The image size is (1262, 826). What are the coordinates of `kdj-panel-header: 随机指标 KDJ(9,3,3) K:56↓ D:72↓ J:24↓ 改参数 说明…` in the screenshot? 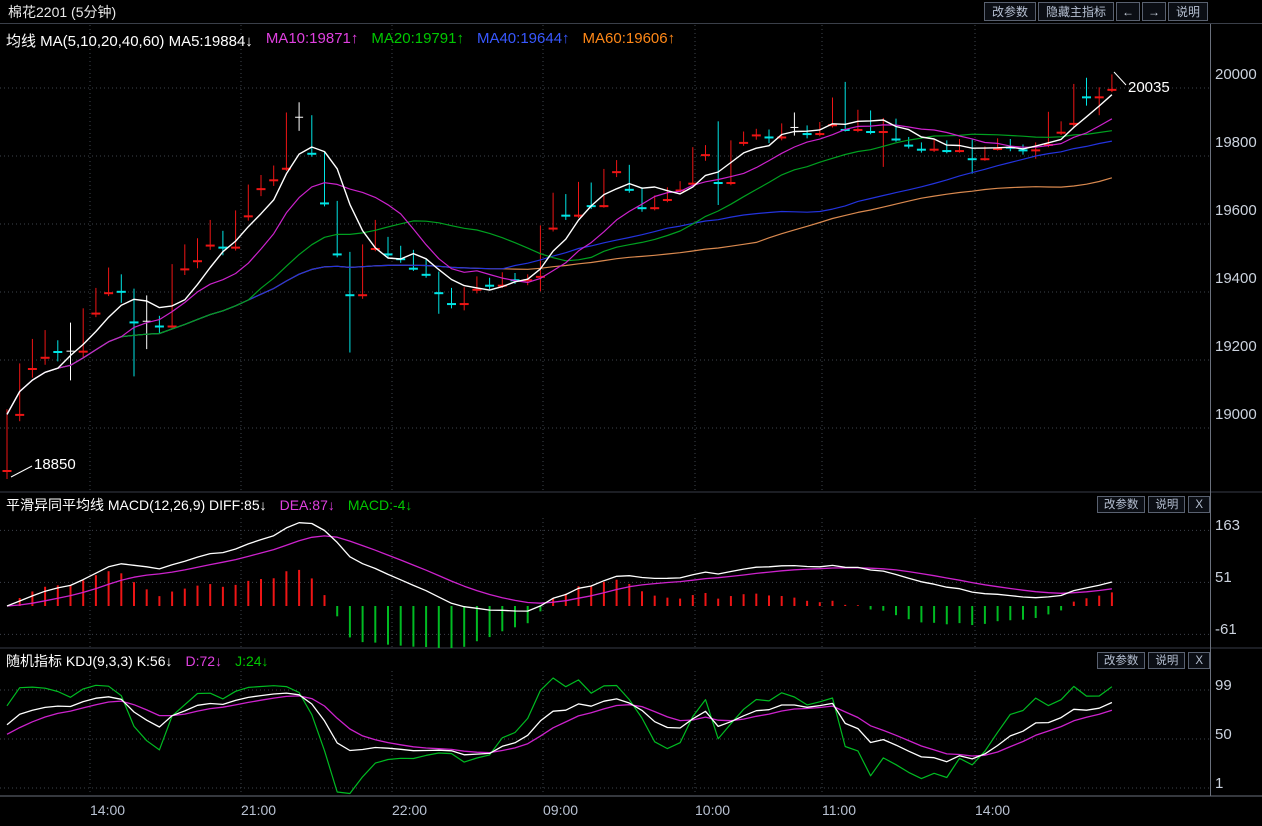 It's located at (608, 660).